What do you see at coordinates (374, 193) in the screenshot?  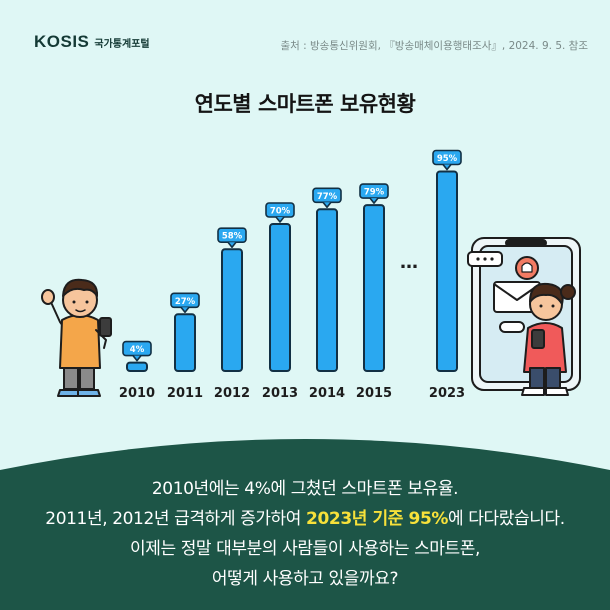 I see `value-label-2015: 79%` at bounding box center [374, 193].